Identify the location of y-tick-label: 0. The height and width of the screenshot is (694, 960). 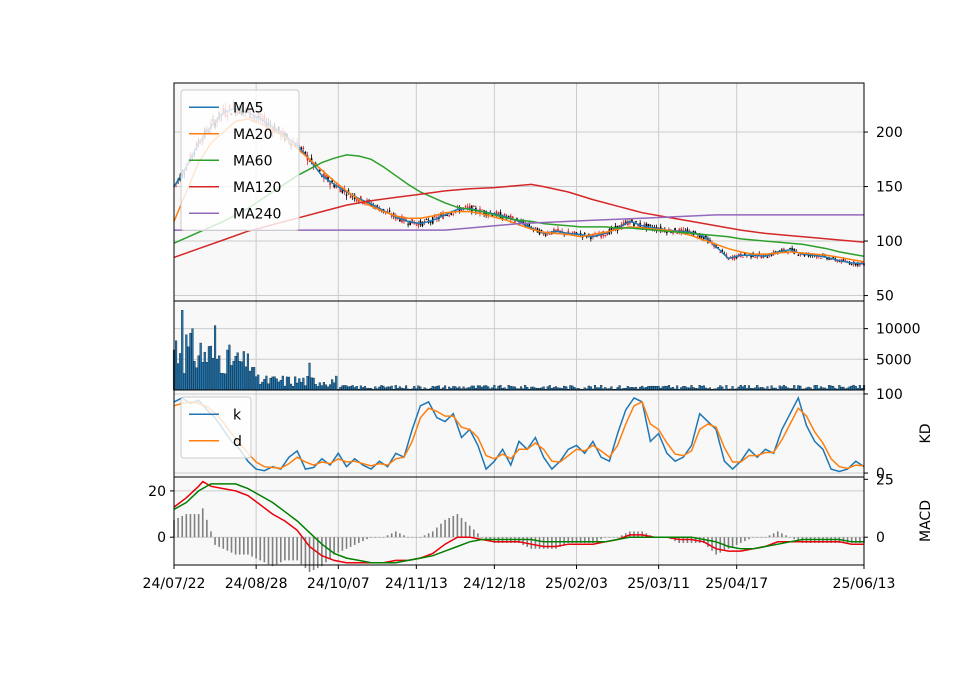
(161, 538).